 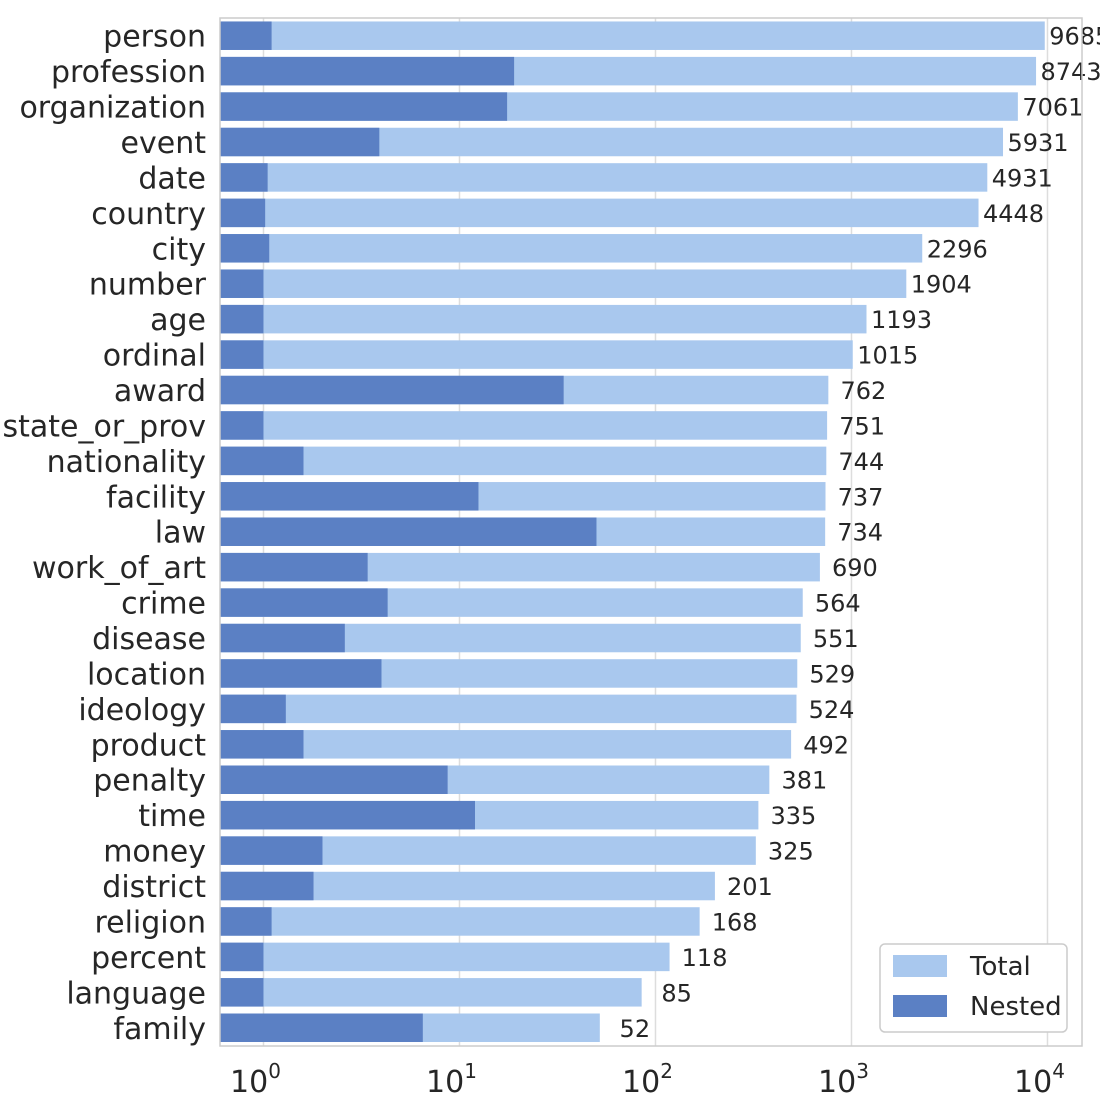 I want to click on category-label: family, so click(x=159, y=1029).